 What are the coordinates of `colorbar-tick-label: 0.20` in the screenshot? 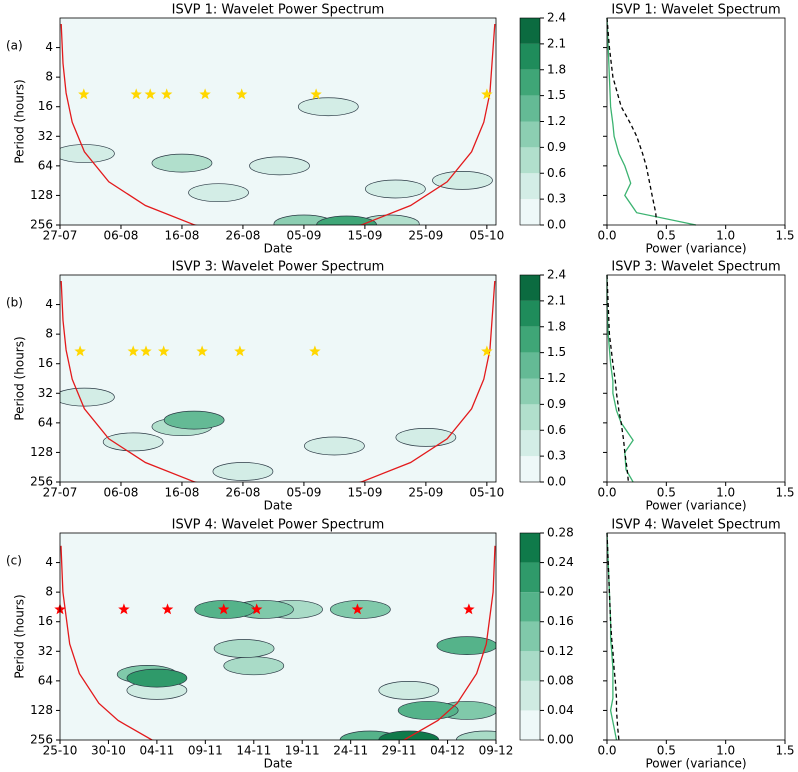 It's located at (560, 592).